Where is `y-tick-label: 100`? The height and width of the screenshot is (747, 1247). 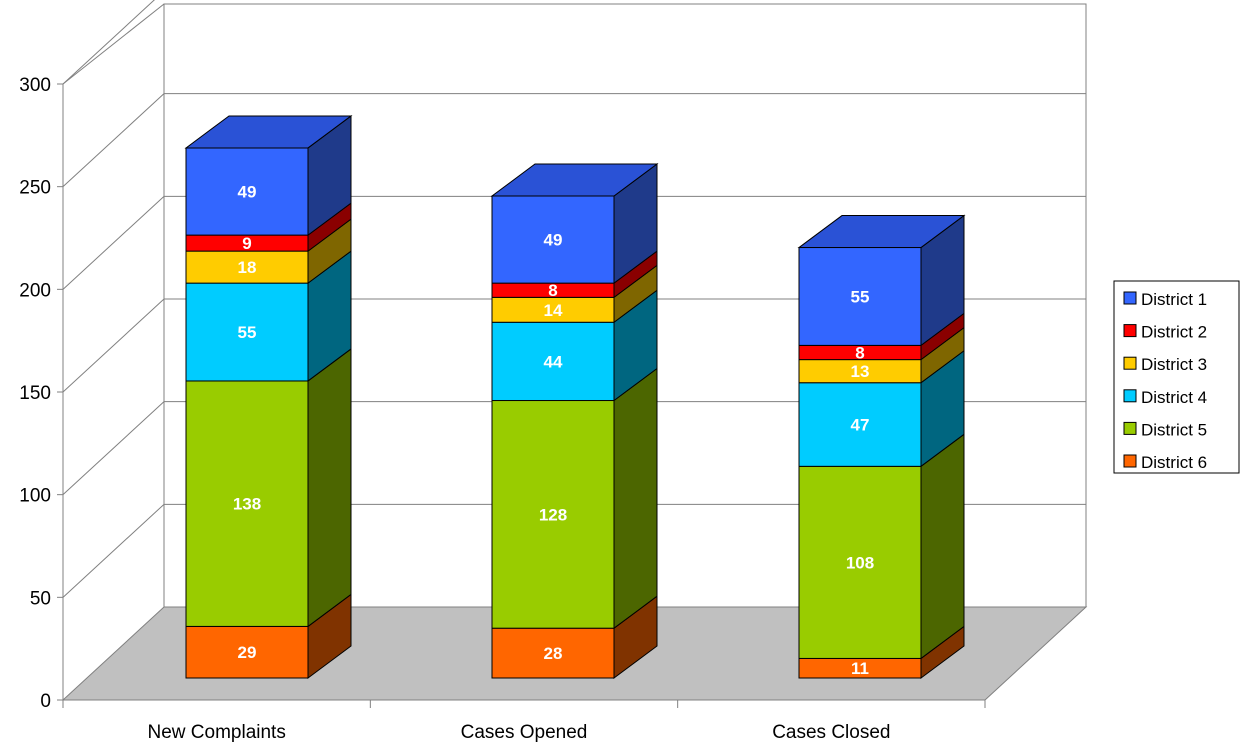
y-tick-label: 100 is located at coordinates (35, 496).